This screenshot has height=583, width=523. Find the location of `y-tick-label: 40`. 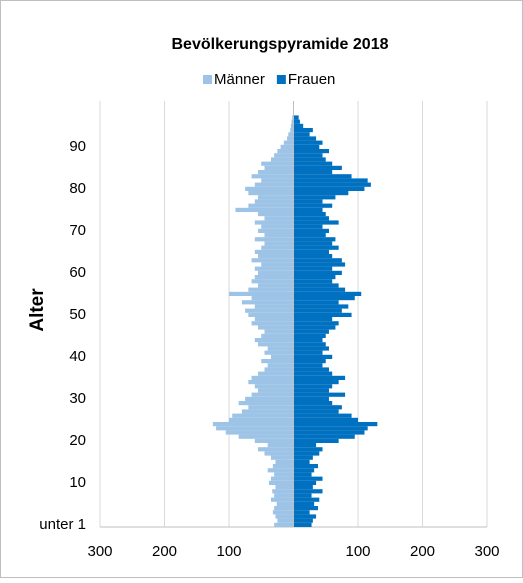

y-tick-label: 40 is located at coordinates (77, 356).